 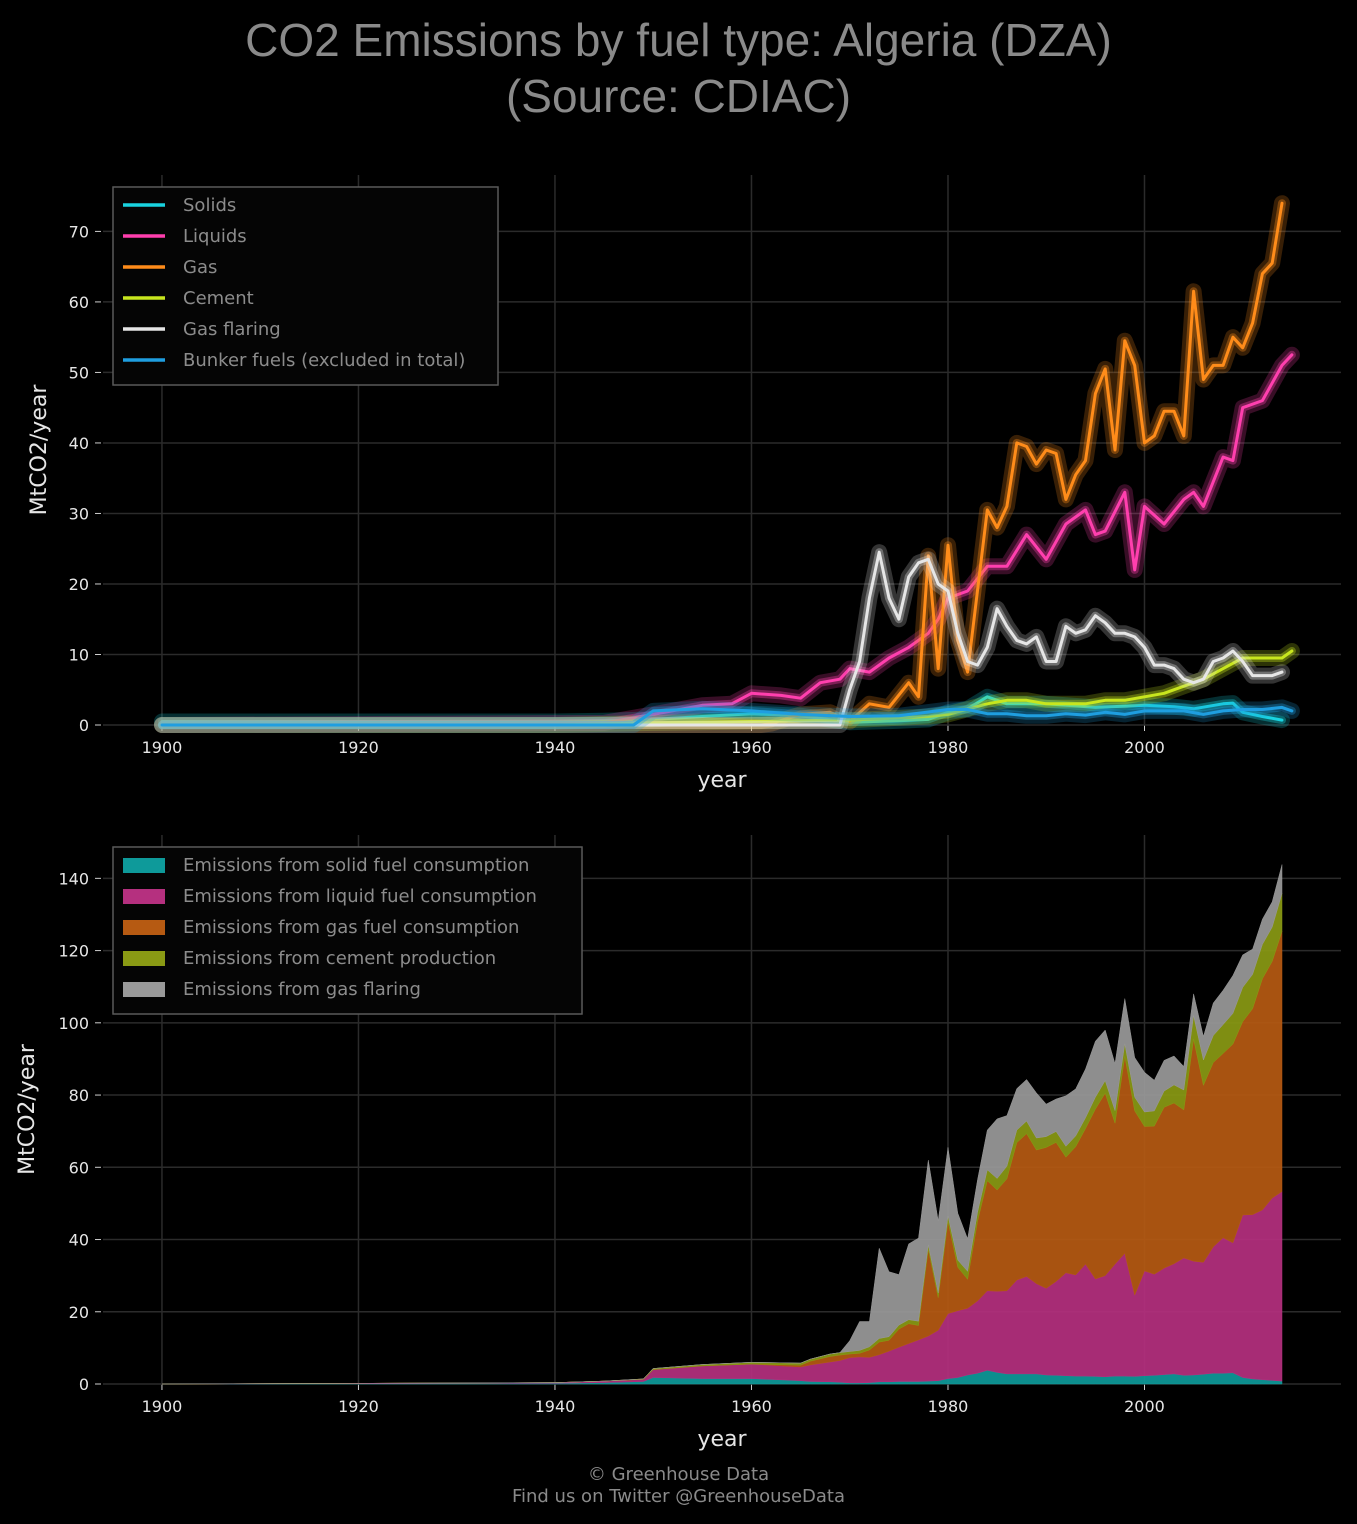 I want to click on series-cement, so click(x=727, y=688).